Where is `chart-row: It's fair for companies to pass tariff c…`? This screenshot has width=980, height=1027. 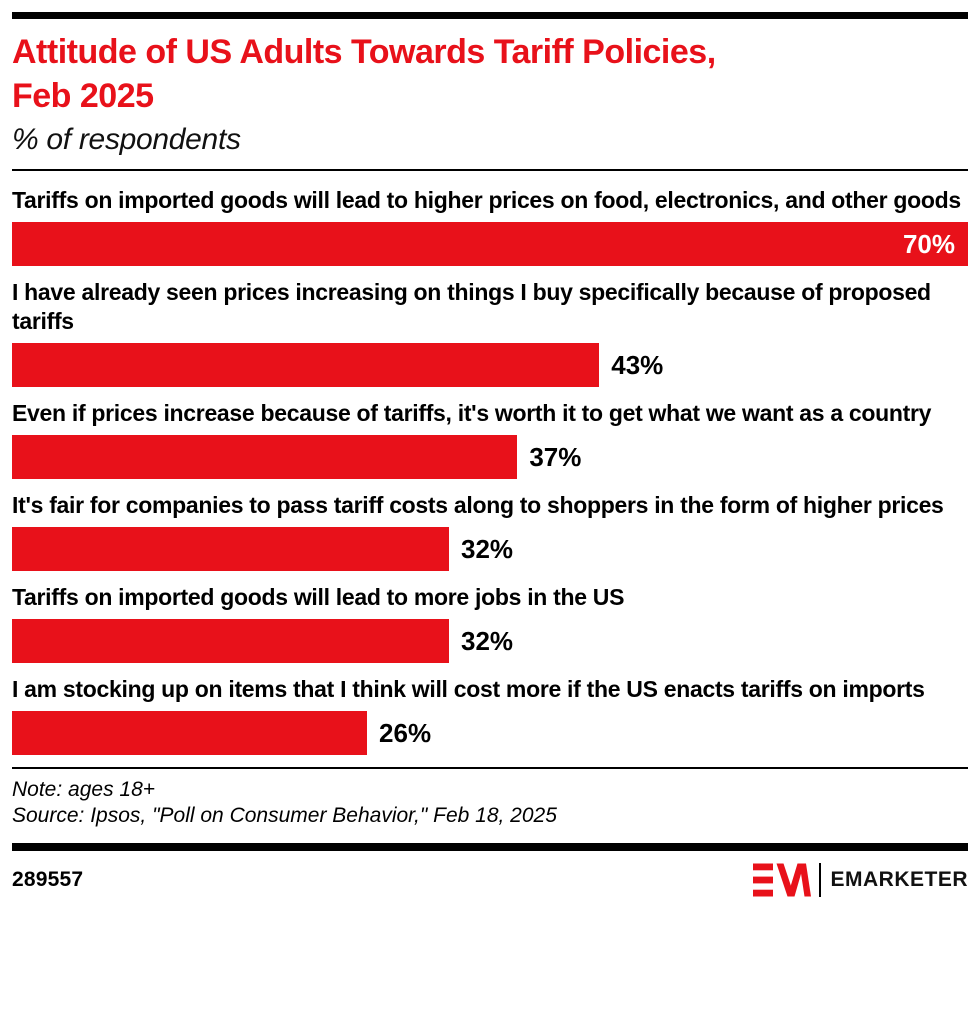 chart-row: It's fair for companies to pass tariff c… is located at coordinates (490, 531).